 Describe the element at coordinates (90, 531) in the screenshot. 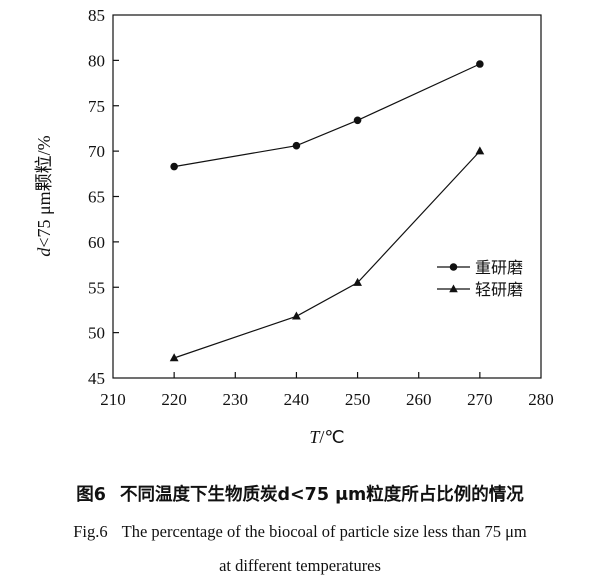

I see `figure-label-english: Fig.6` at that location.